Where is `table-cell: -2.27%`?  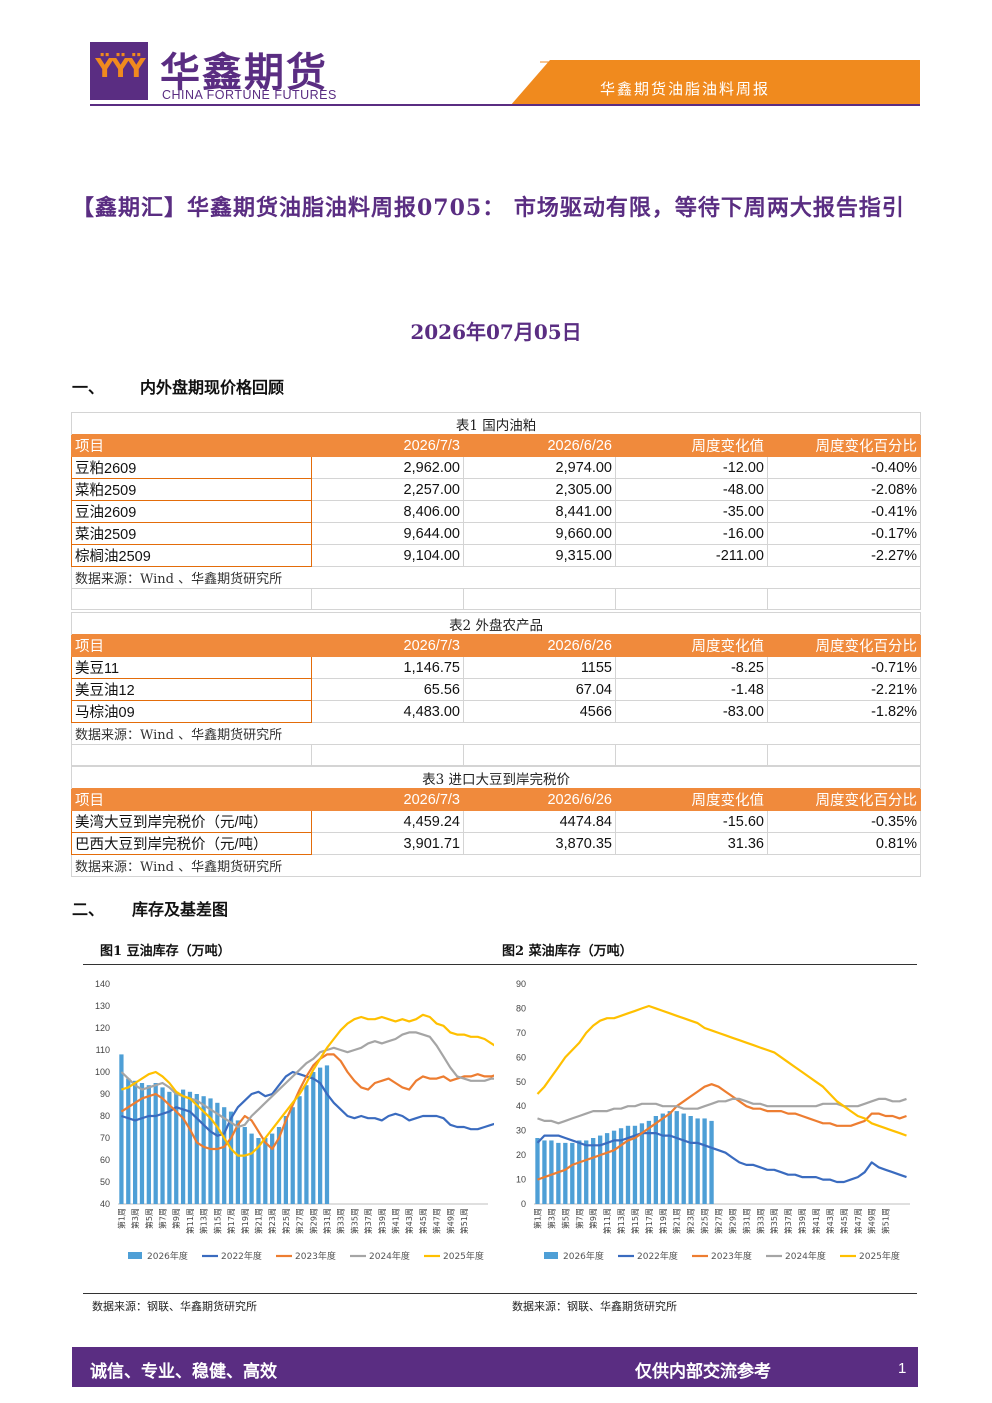
table-cell: -2.27% is located at coordinates (844, 555).